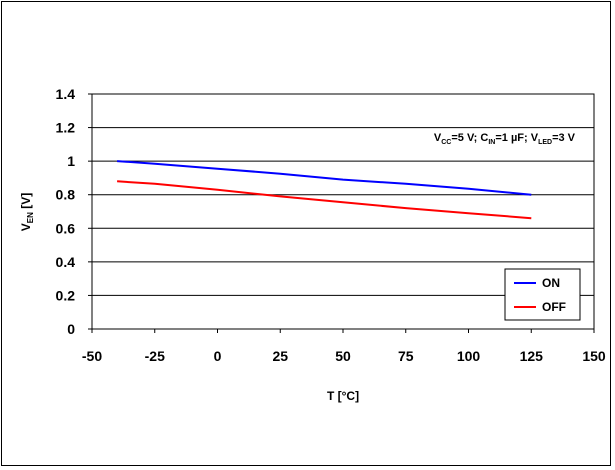 The height and width of the screenshot is (470, 615). I want to click on series-lines, so click(324, 190).